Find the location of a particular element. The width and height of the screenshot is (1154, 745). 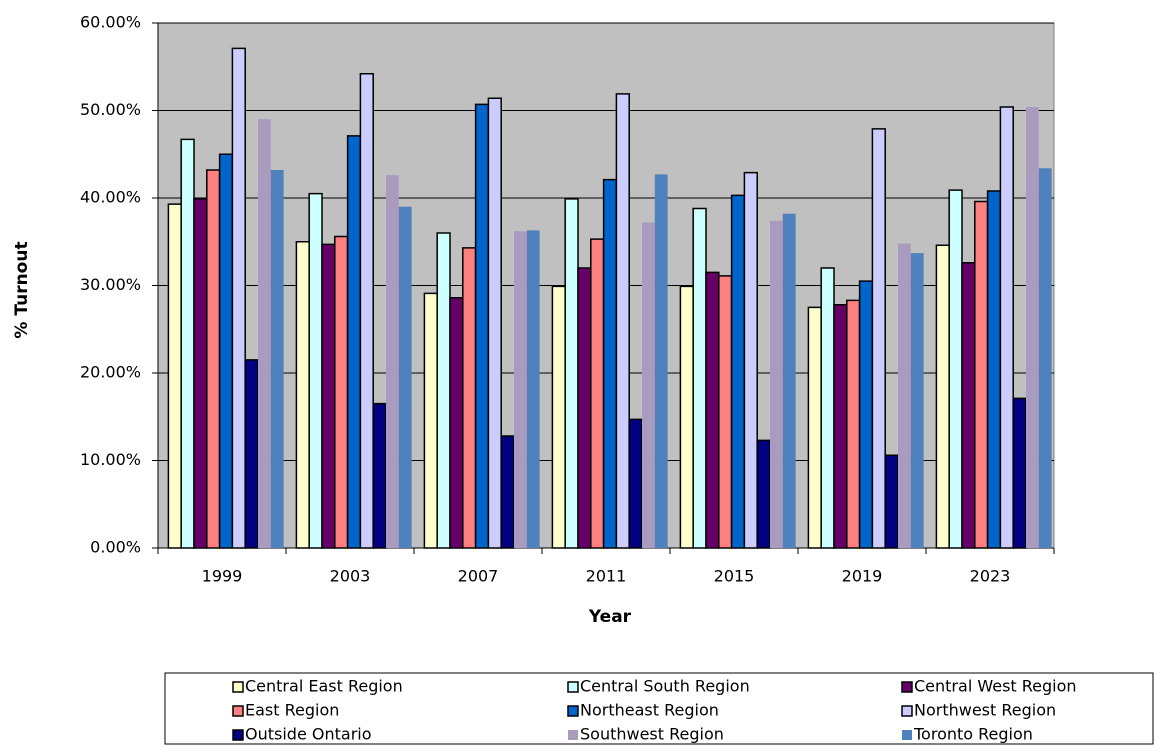

x-tick-label: 2007 is located at coordinates (478, 576).